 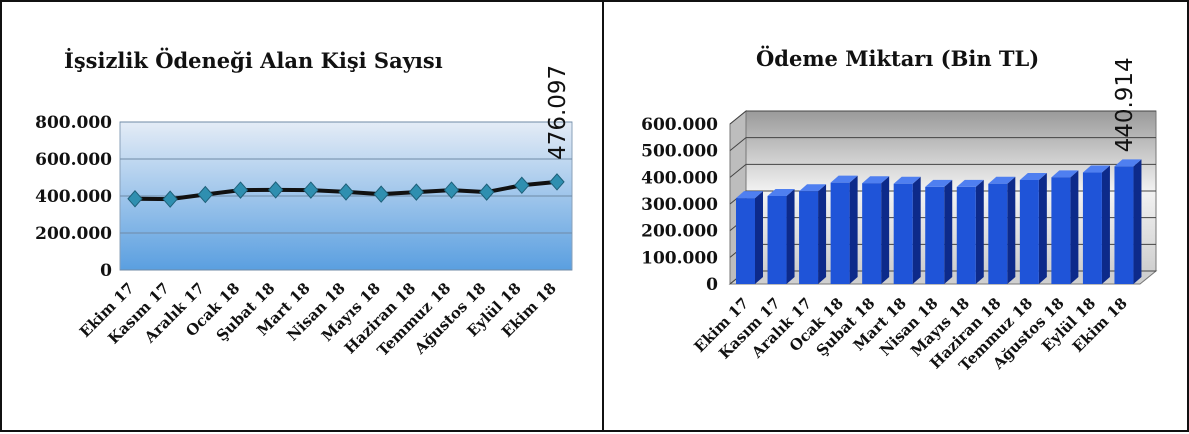 What do you see at coordinates (679, 258) in the screenshot?
I see `y-tick-label: 100.000` at bounding box center [679, 258].